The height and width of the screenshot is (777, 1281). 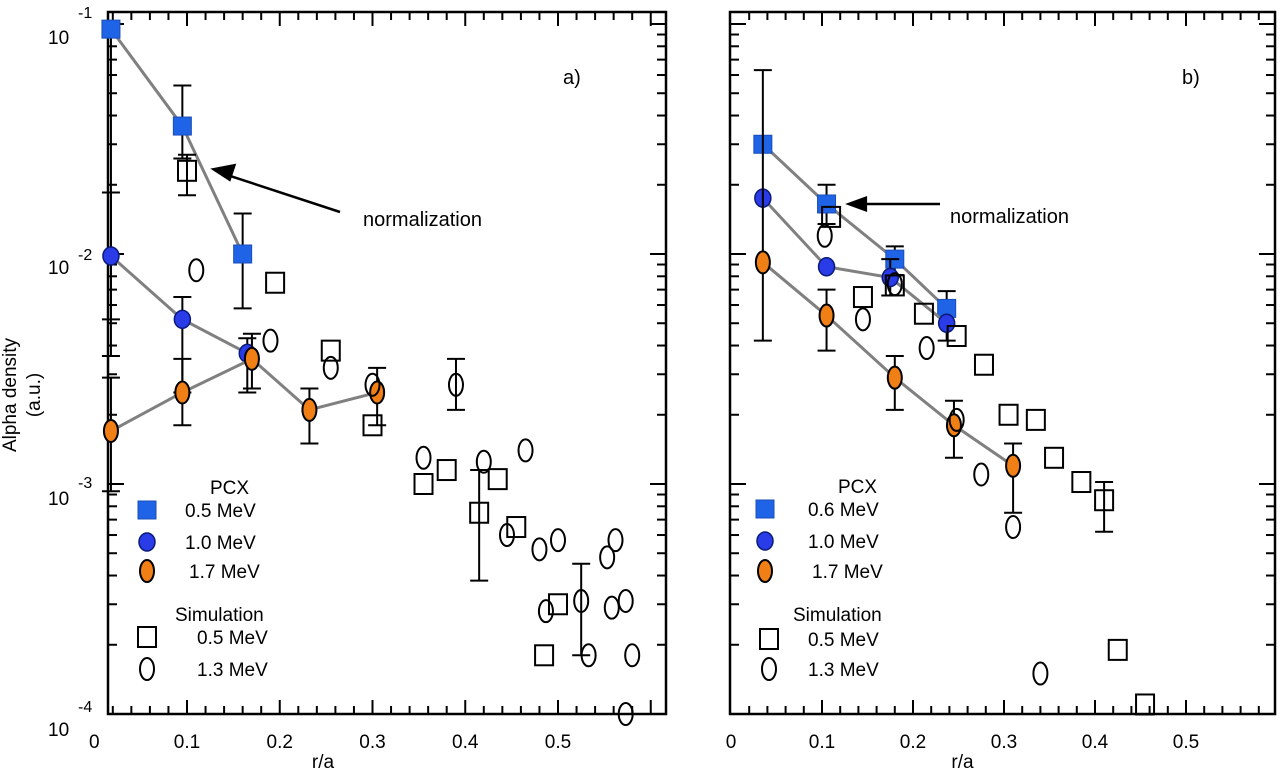 I want to click on y-tick-exponent: -1, so click(x=85, y=13).